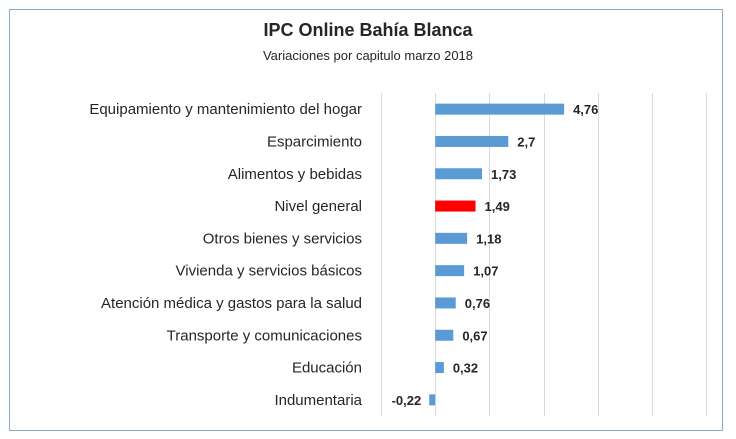  I want to click on chart-title: IPC Online Bahía Blanca, so click(368, 30).